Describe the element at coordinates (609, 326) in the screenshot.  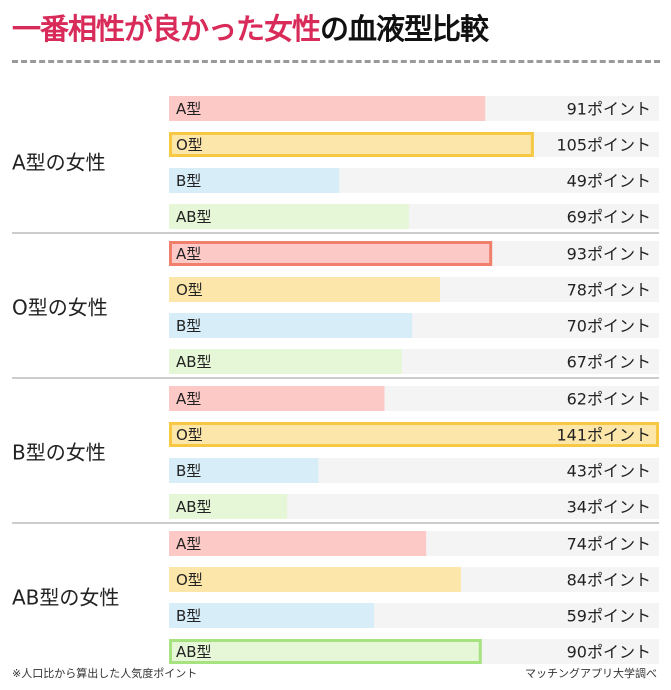
I see `bar-value-label: 70ポイント` at that location.